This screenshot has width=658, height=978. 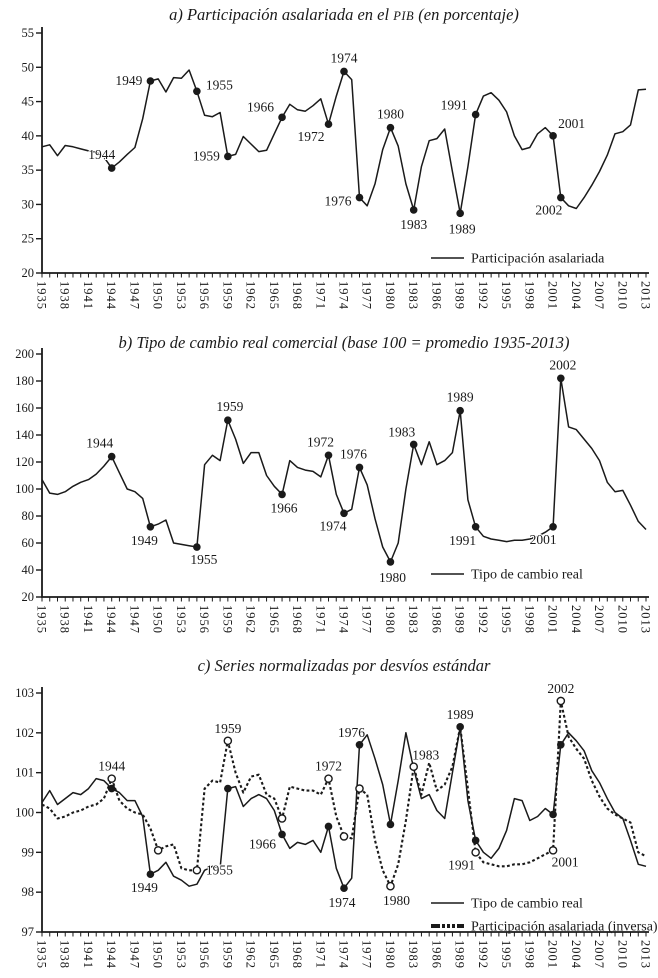 I want to click on x-tick-label: 1944, so click(x=111, y=619).